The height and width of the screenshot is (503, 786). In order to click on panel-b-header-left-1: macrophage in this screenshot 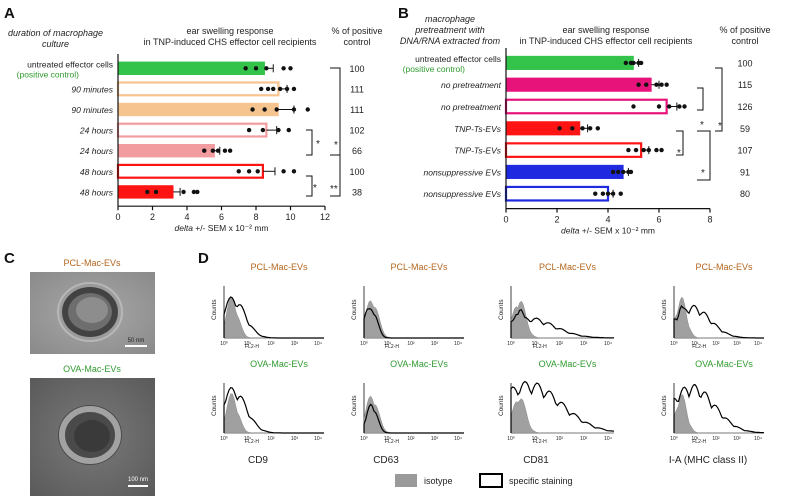, I will do `click(450, 19)`.